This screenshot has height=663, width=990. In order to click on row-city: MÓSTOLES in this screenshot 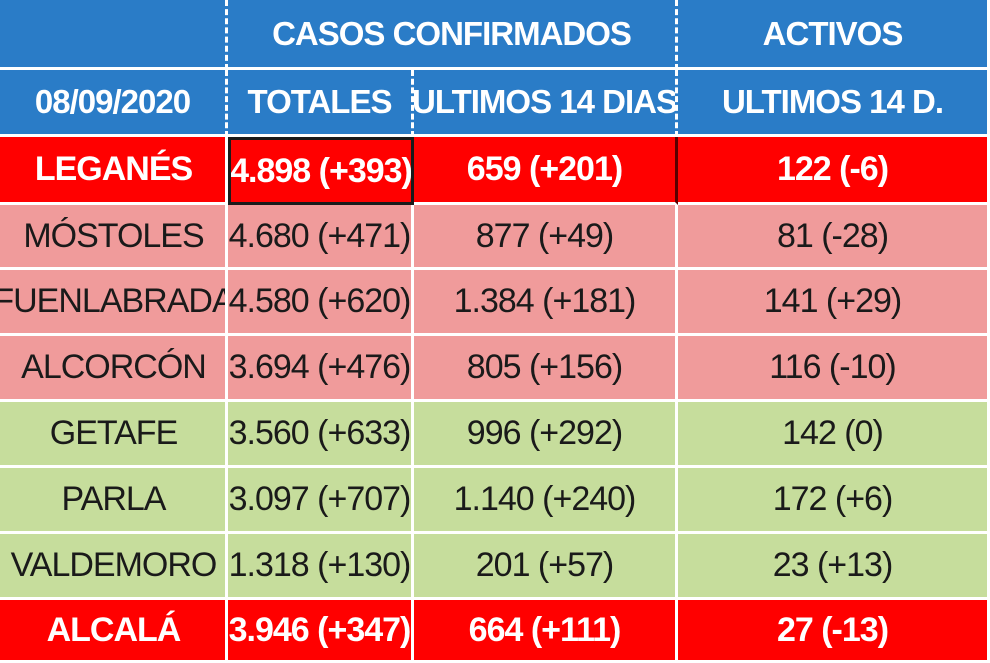, I will do `click(114, 237)`.